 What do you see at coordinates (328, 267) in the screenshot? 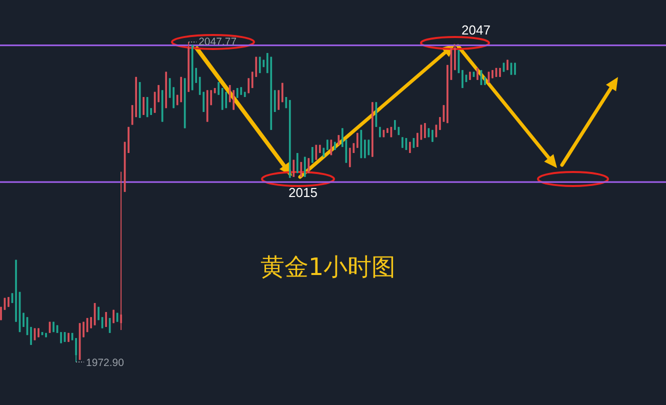
I see `text: 黄金1小时图` at bounding box center [328, 267].